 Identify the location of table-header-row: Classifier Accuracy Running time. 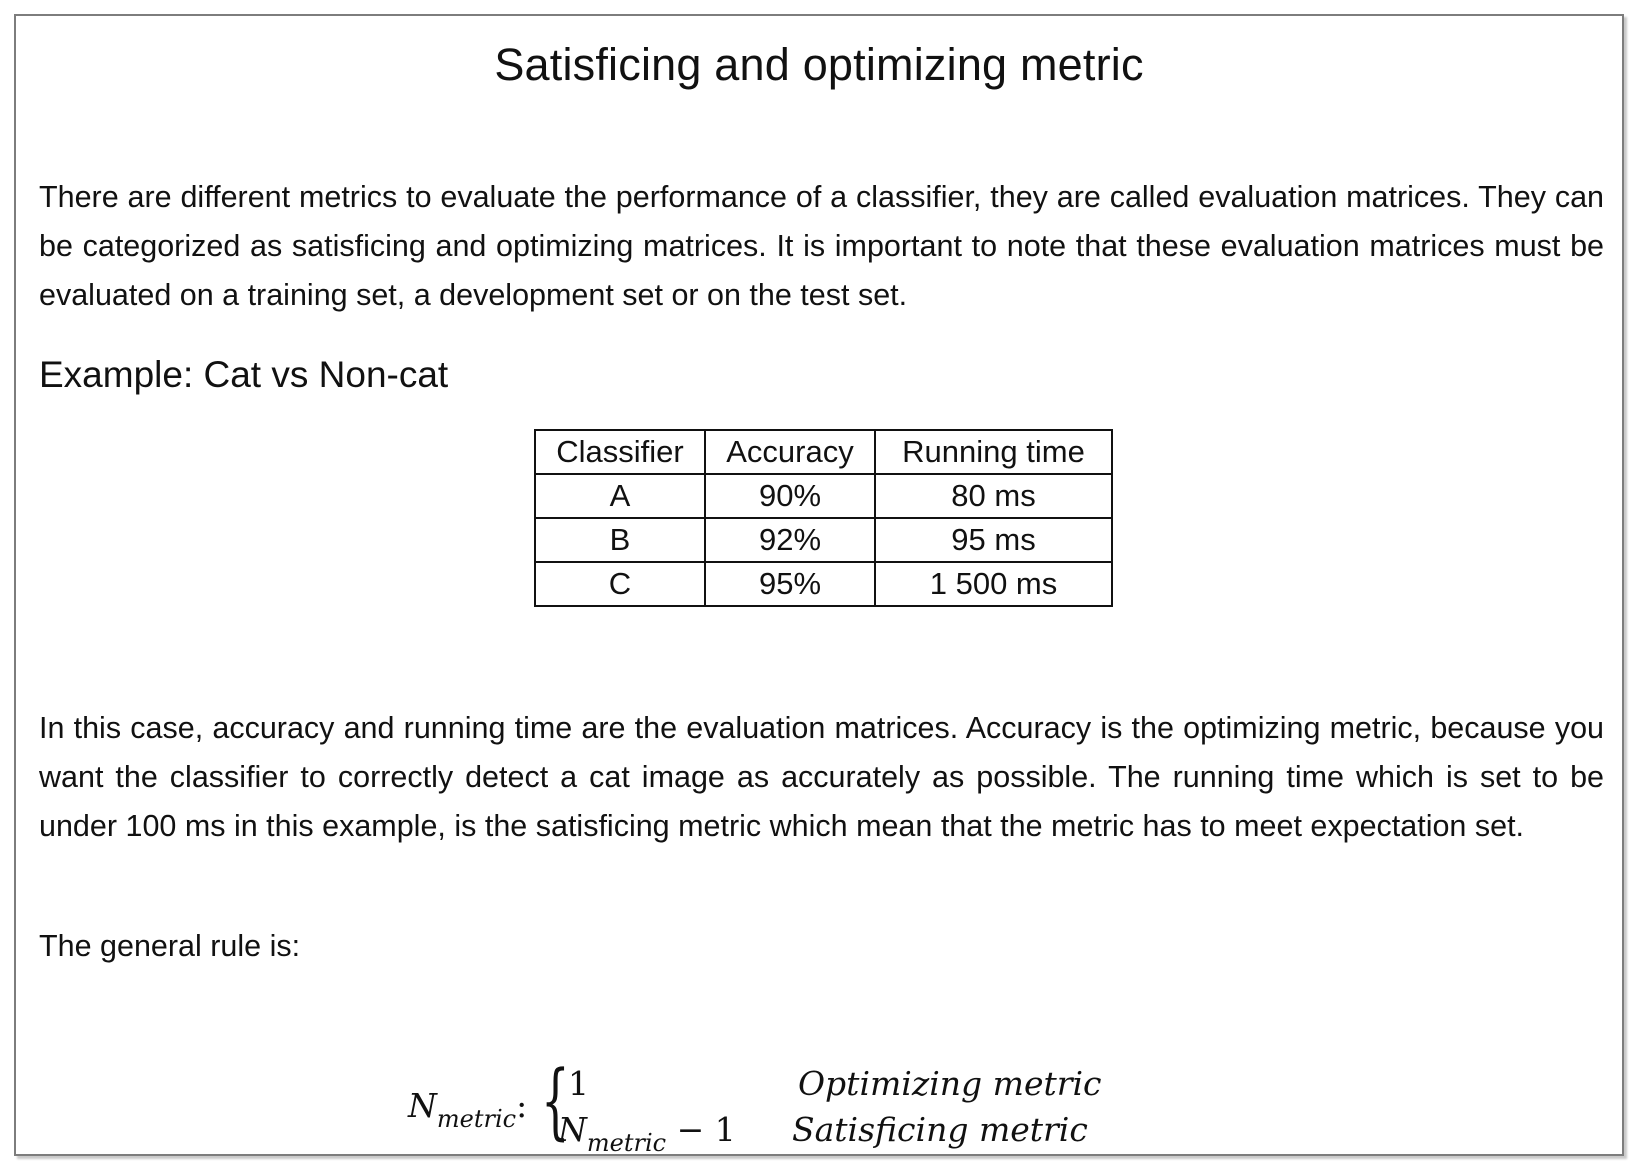
(823, 452).